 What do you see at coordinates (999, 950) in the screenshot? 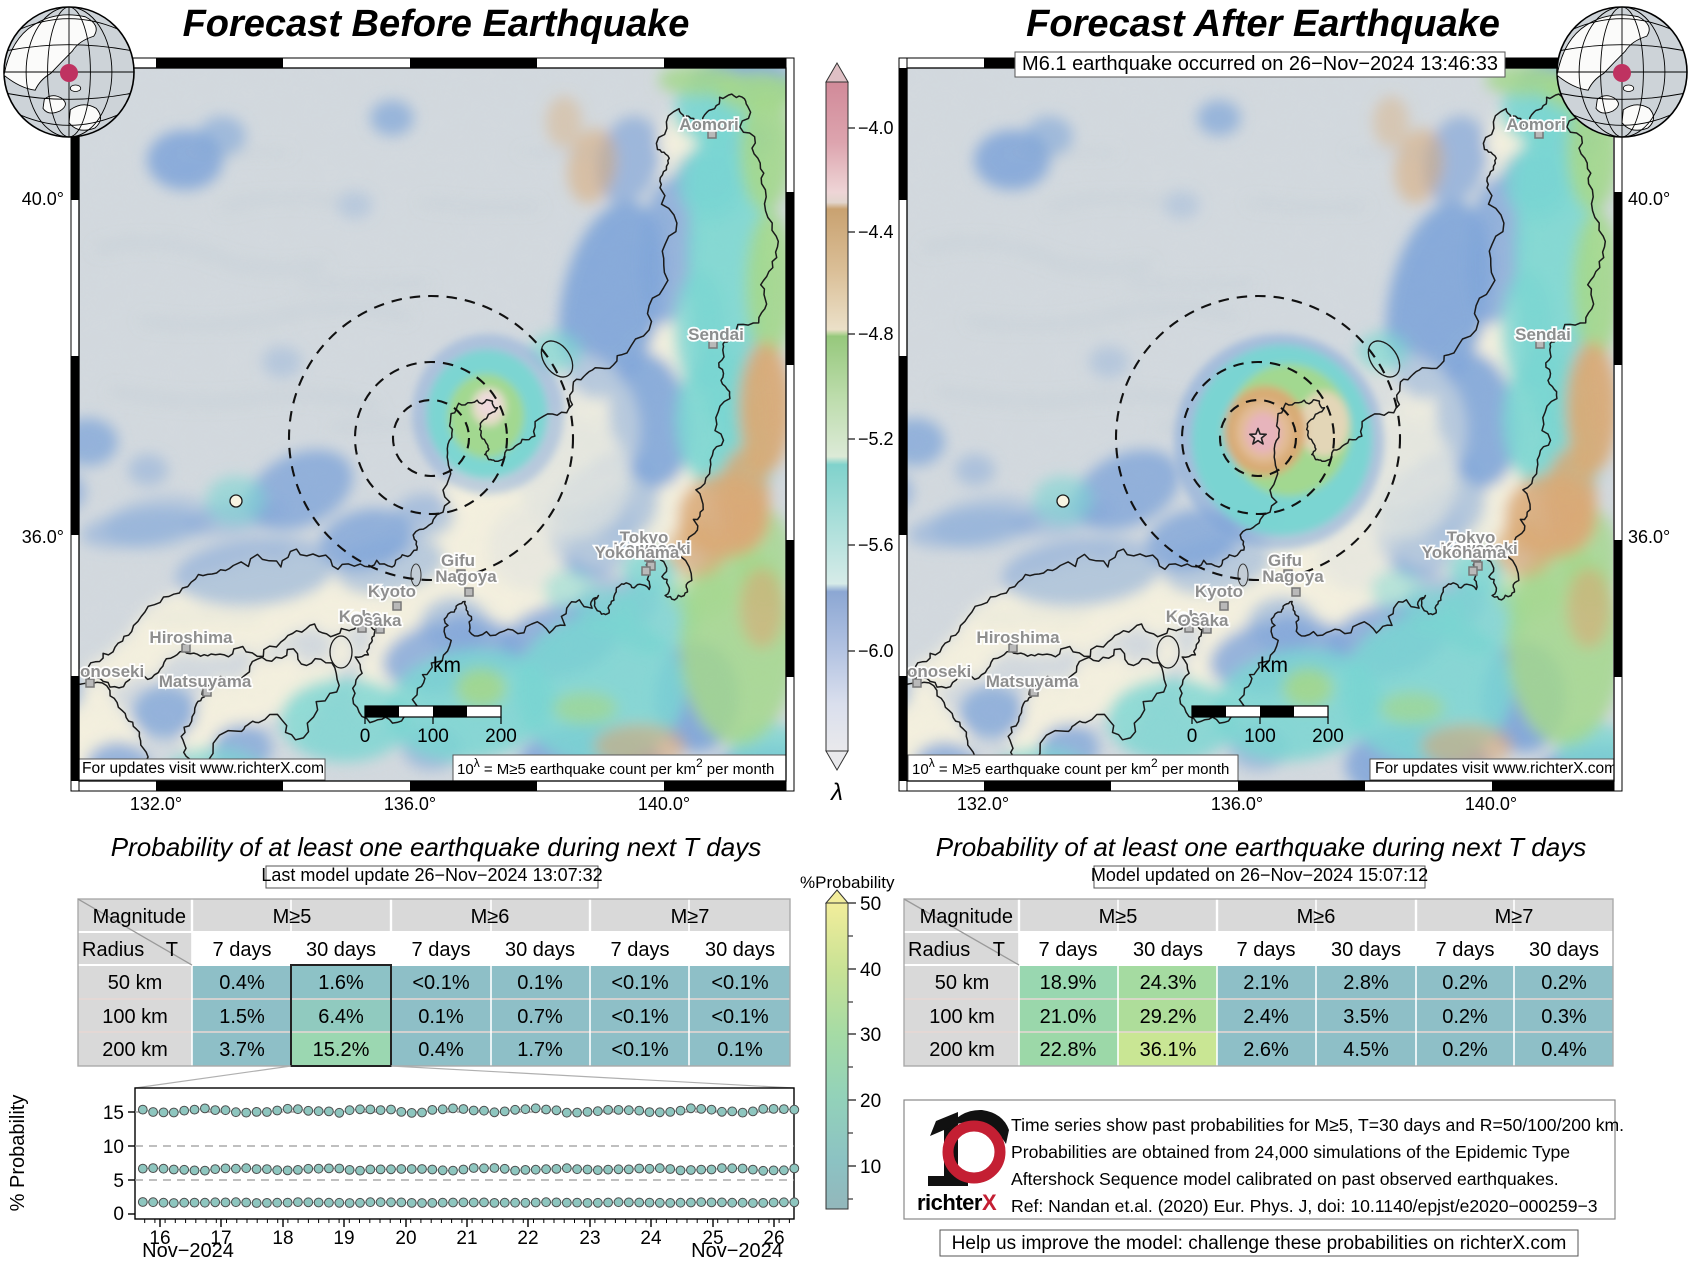
I see `svg-text: T` at bounding box center [999, 950].